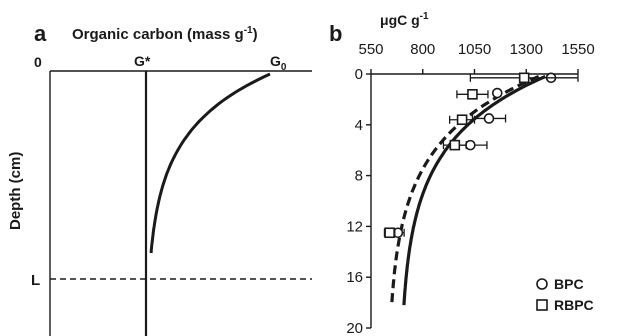  What do you see at coordinates (354, 226) in the screenshot?
I see `y-tick-label: 12` at bounding box center [354, 226].